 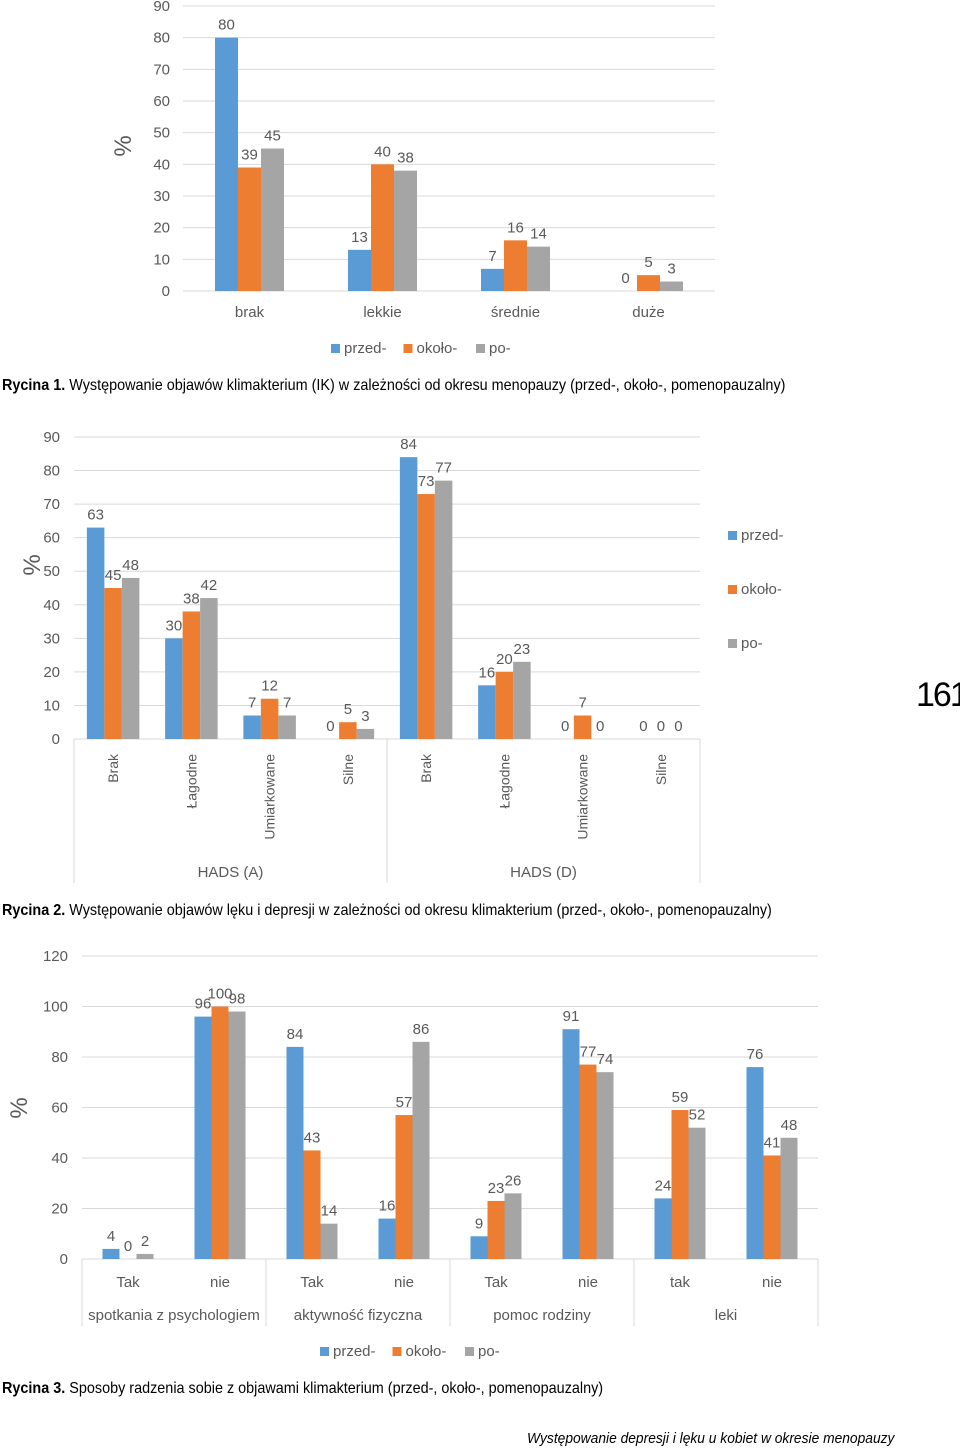 What do you see at coordinates (51, 437) in the screenshot?
I see `y-tick-label: 90` at bounding box center [51, 437].